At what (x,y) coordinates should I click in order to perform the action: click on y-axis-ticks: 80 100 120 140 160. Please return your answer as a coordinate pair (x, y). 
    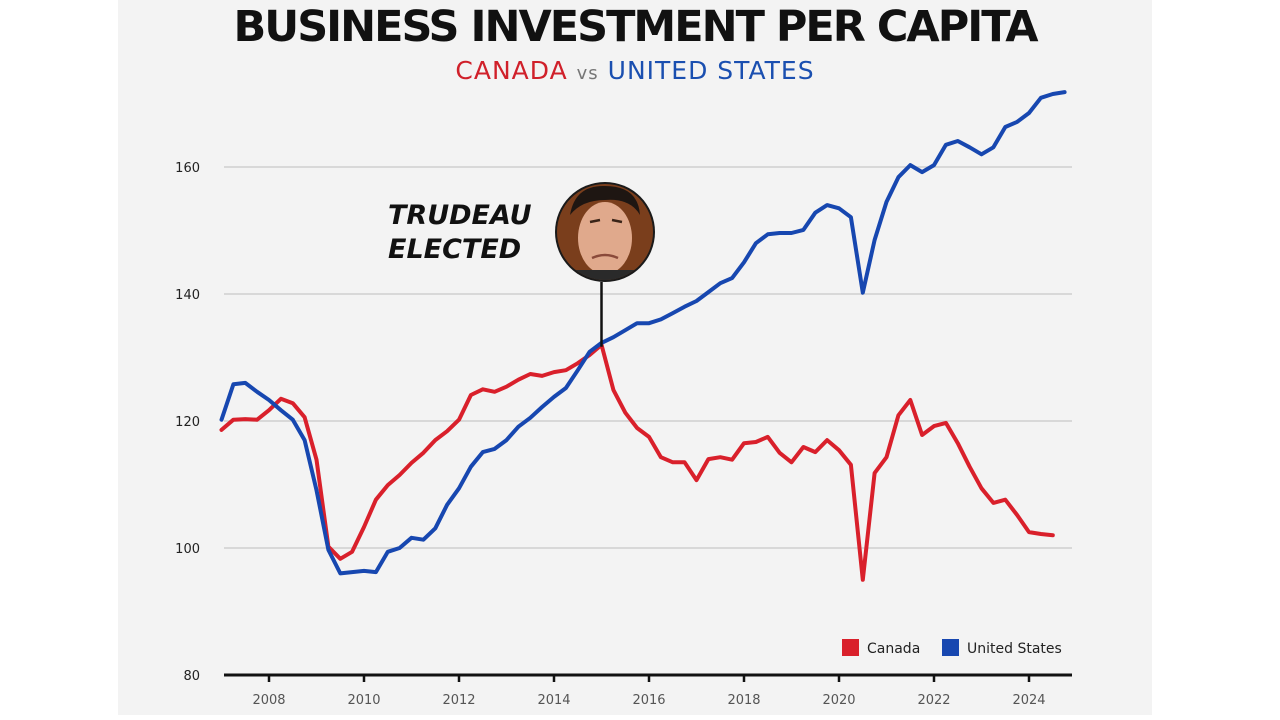
    Looking at the image, I should click on (187, 422).